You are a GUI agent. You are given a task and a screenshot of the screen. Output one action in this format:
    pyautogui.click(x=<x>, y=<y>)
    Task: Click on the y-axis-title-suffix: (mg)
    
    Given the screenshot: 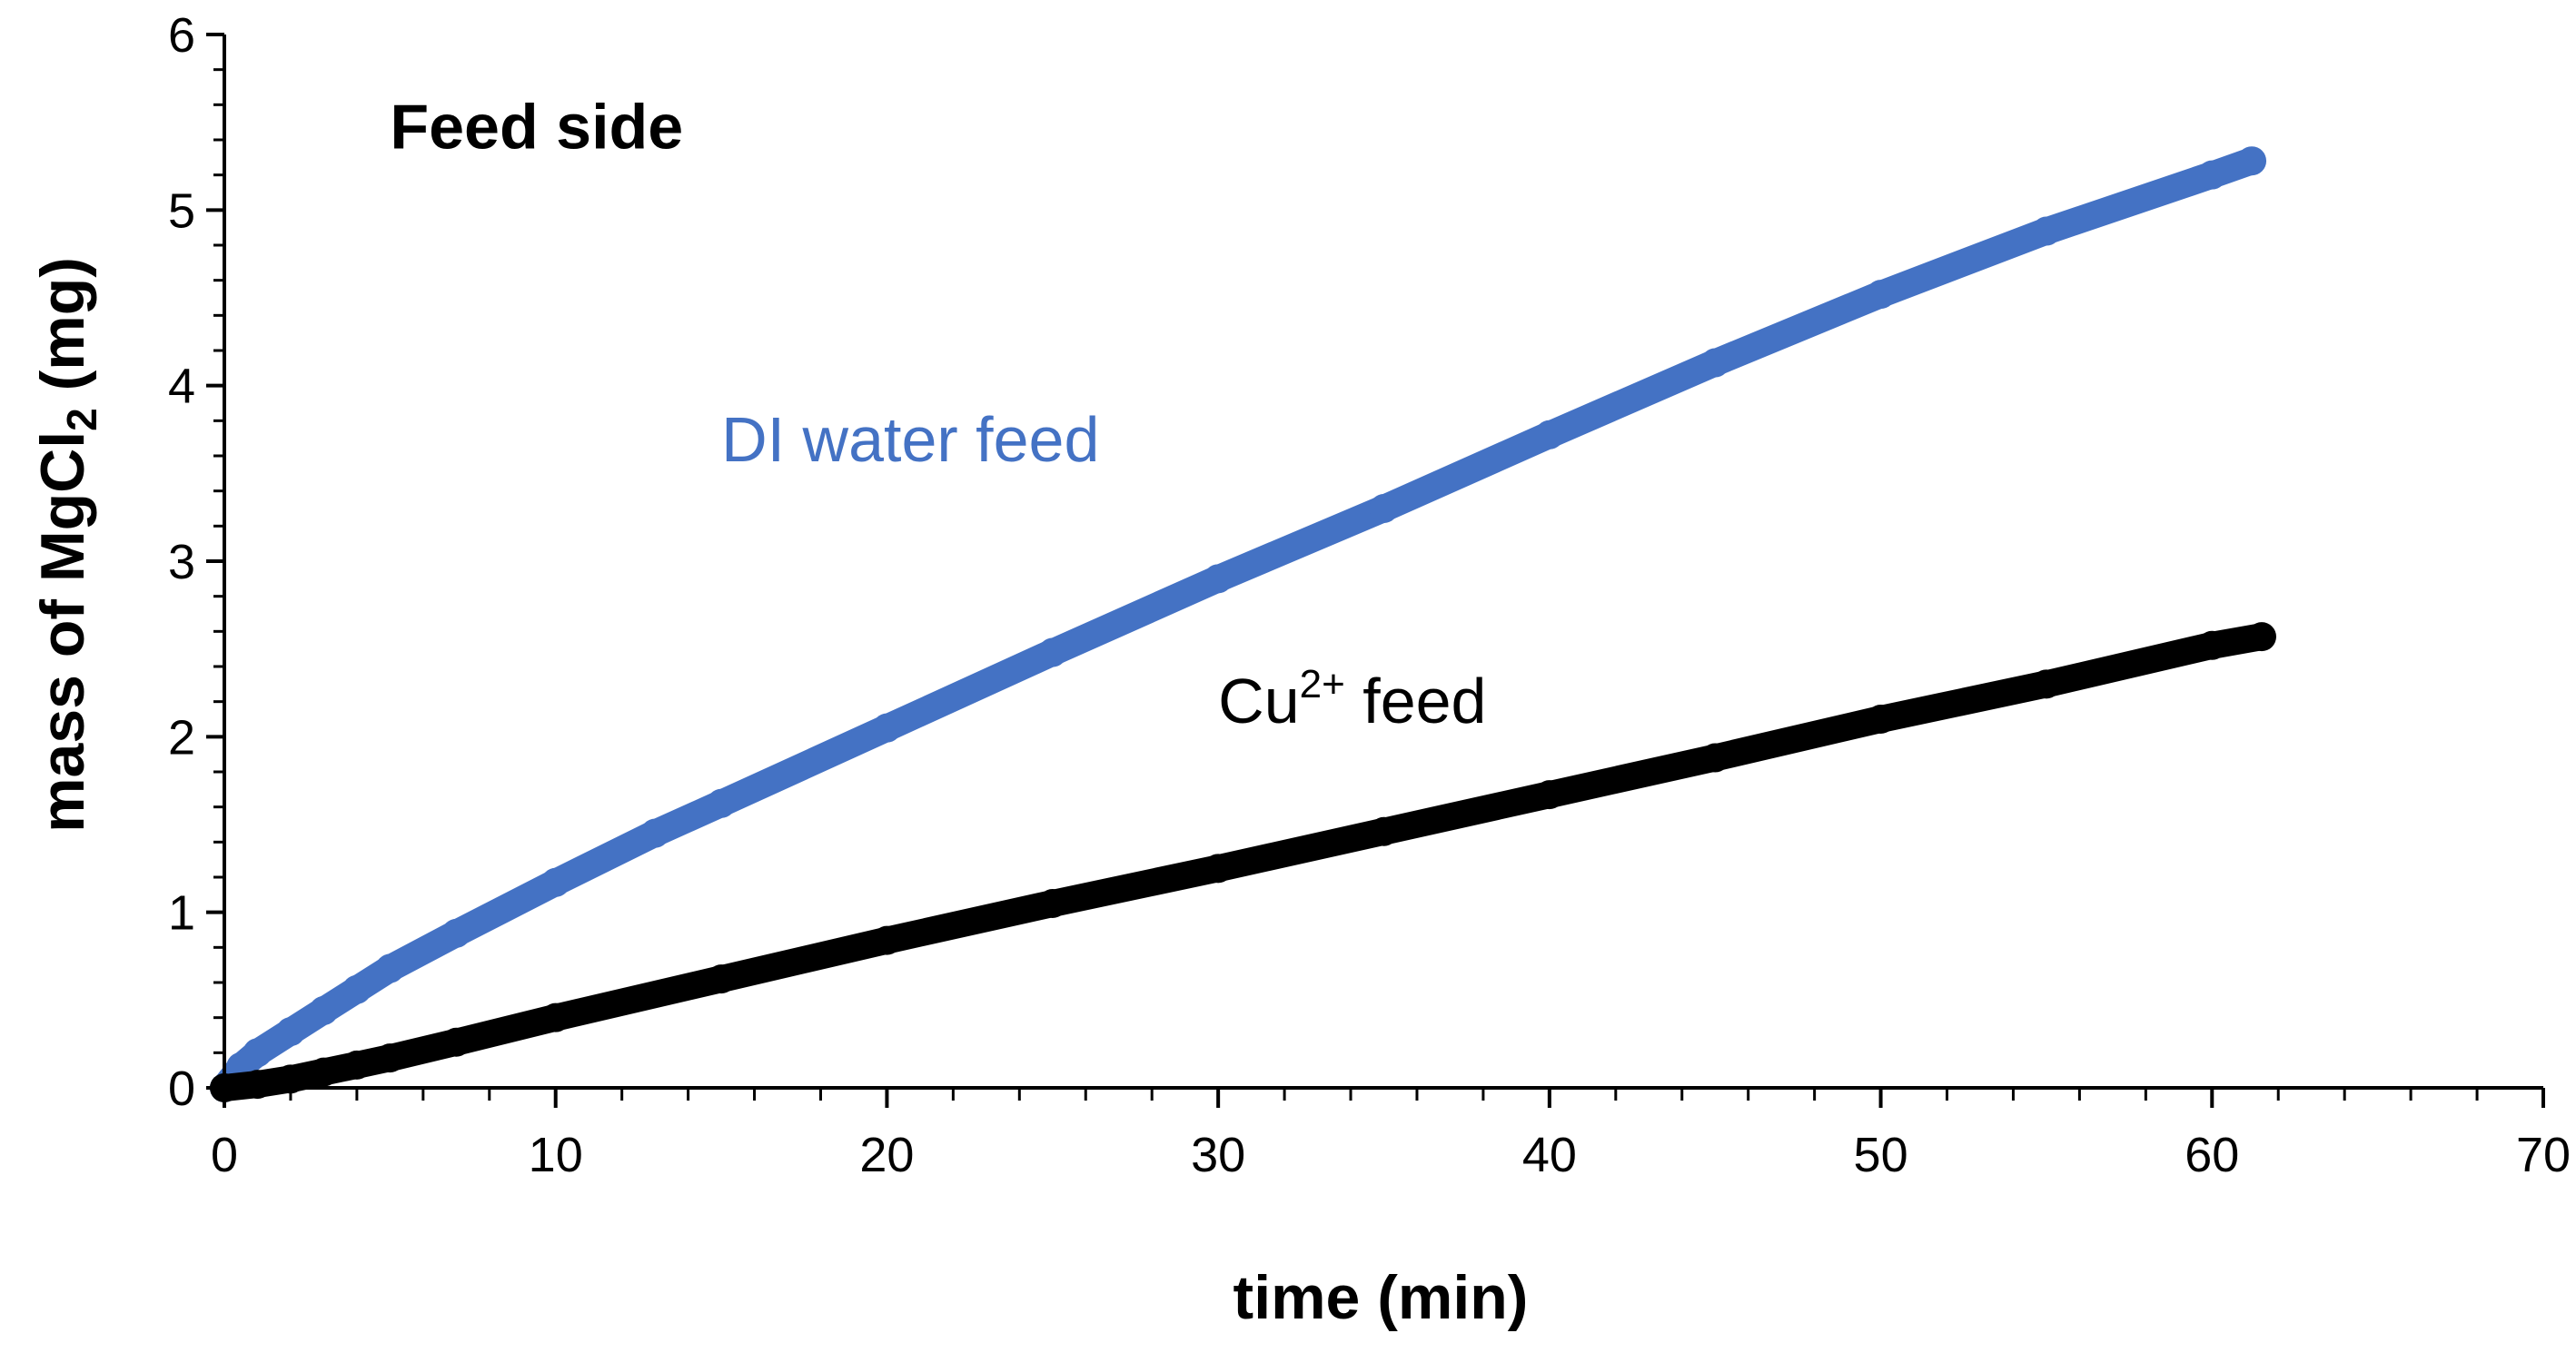 What is the action you would take?
    pyautogui.click(x=62, y=332)
    